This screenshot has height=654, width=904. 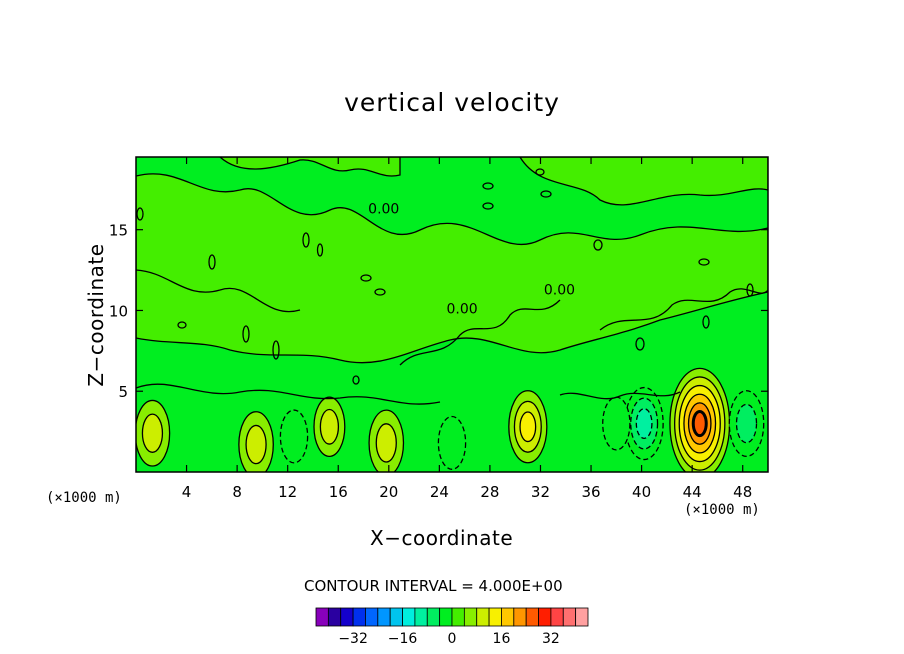 What do you see at coordinates (439, 492) in the screenshot?
I see `x-tick-label: 24` at bounding box center [439, 492].